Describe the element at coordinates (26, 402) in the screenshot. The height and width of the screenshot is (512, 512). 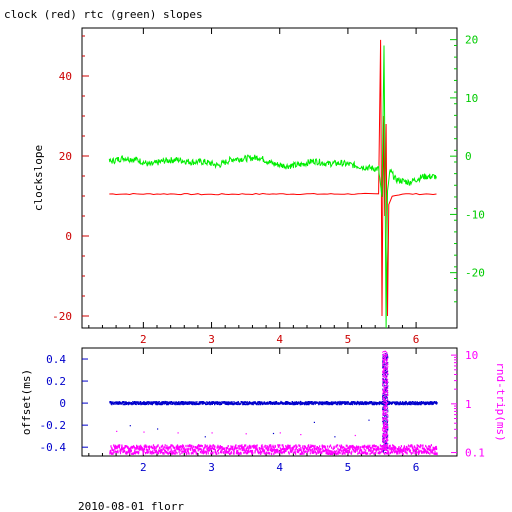
I see `offset-y-axis-label: offset(ms)` at that location.